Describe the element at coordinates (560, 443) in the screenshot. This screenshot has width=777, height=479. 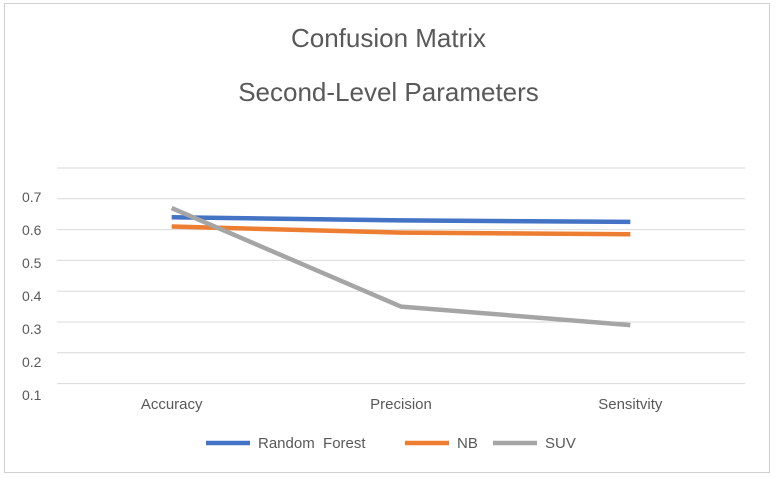
I see `legend-label: SUV` at that location.